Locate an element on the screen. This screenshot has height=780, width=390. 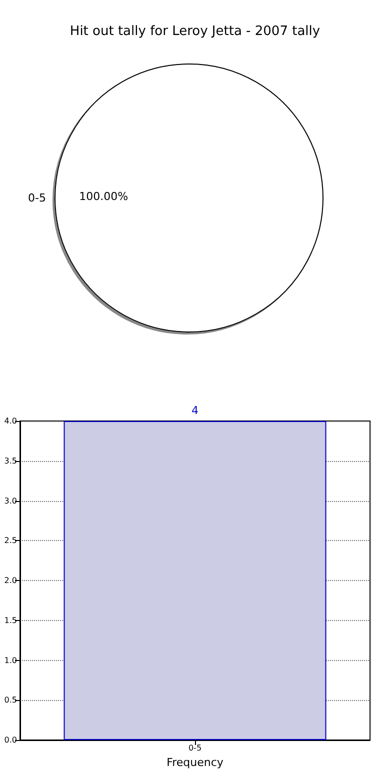
y-tick-label: 1.5 is located at coordinates (10, 620).